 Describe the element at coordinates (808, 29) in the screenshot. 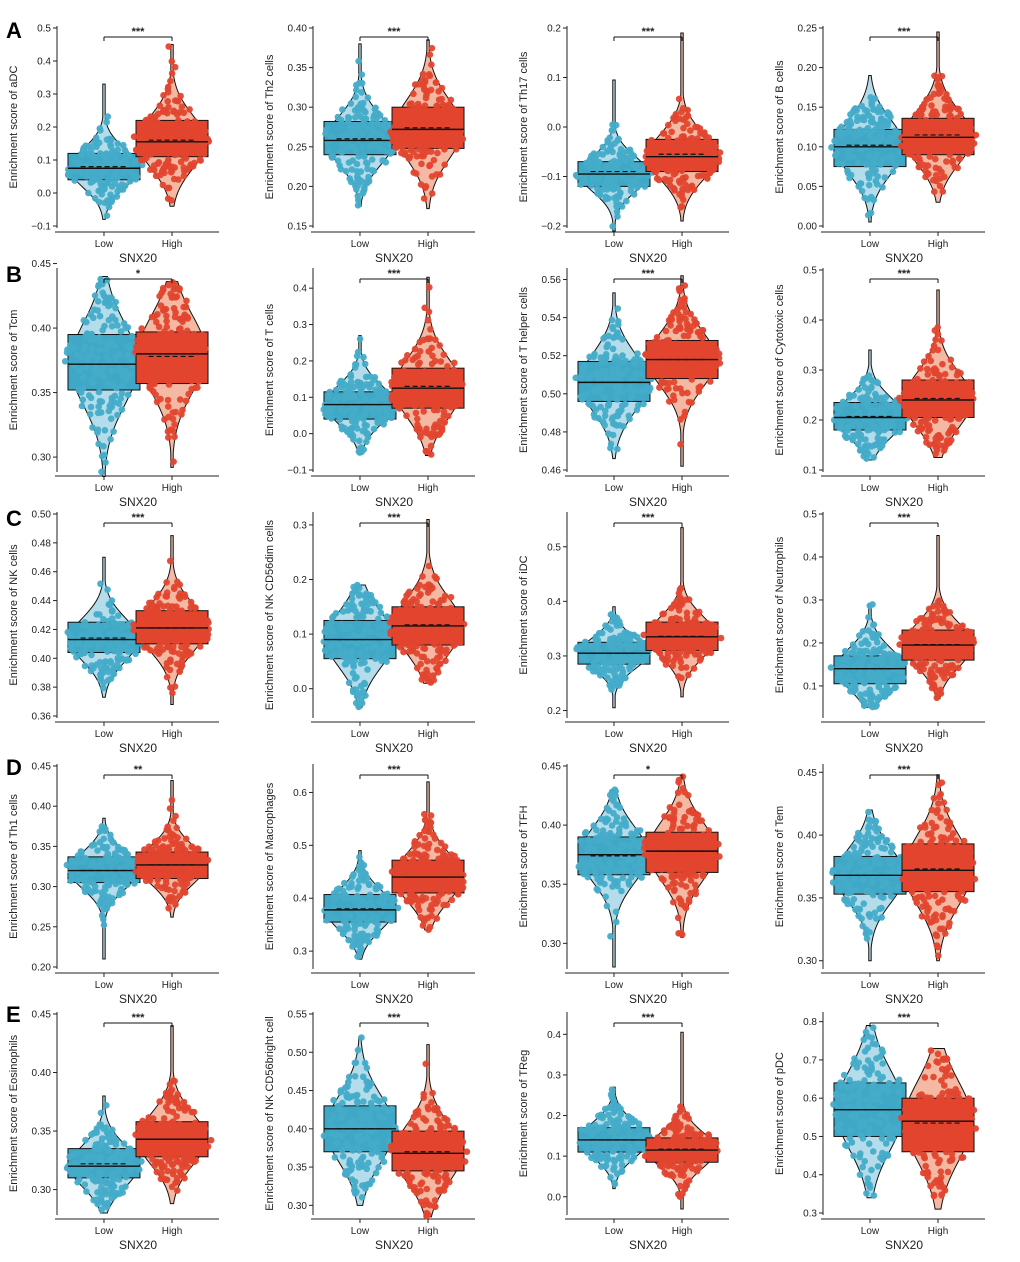

I see `y-tick-label: 0.25` at that location.